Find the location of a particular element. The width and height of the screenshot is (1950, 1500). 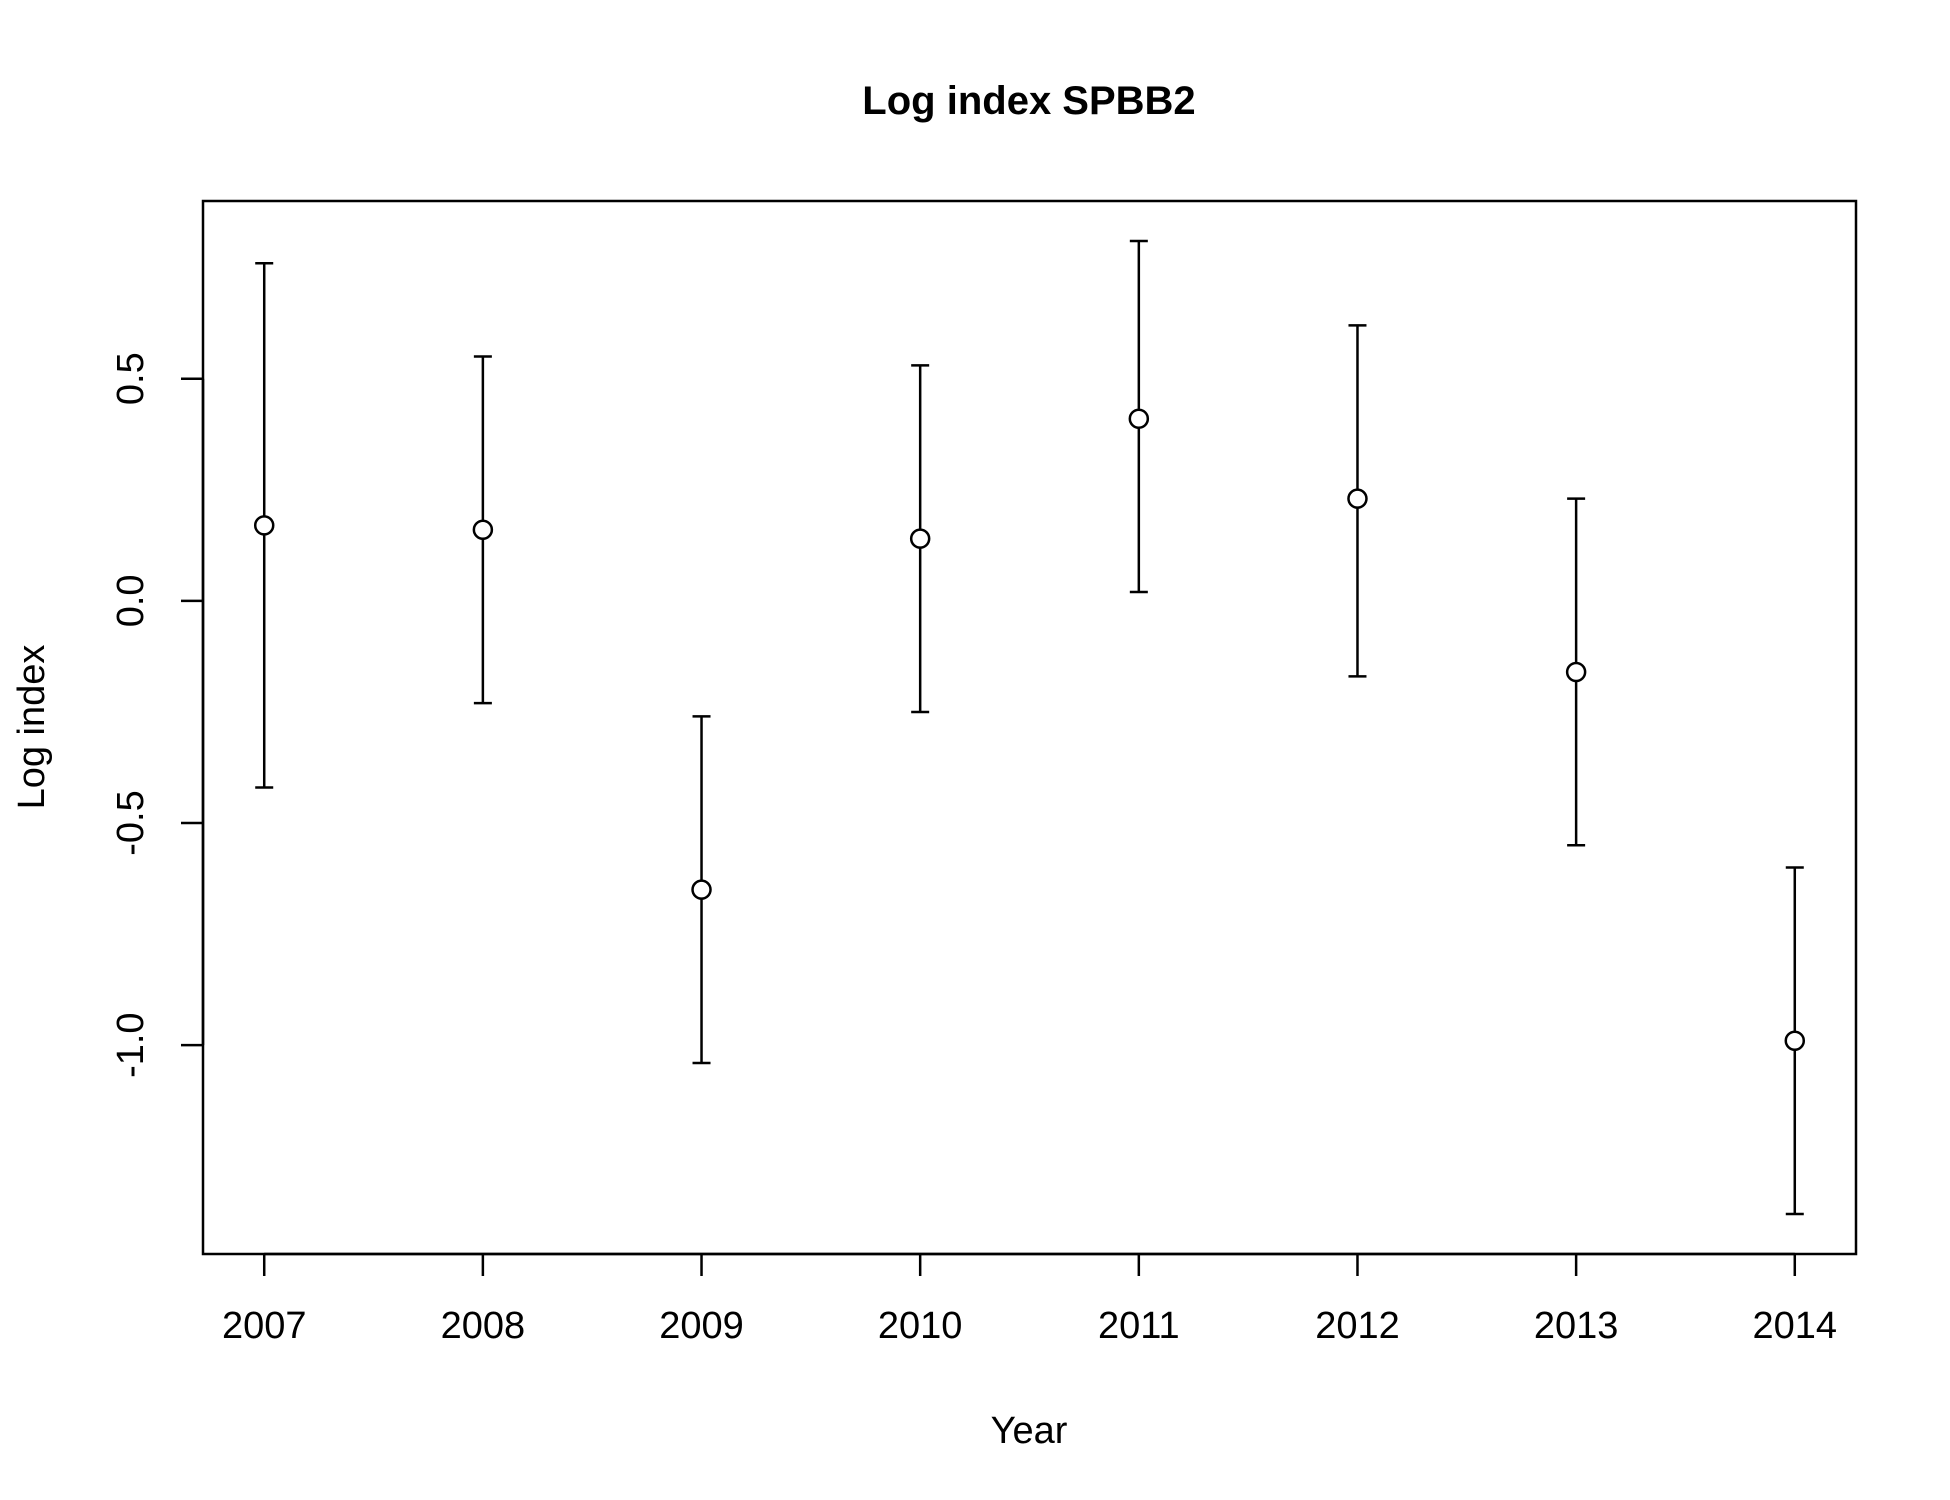

x-tick-label: 2014 is located at coordinates (1795, 1326).